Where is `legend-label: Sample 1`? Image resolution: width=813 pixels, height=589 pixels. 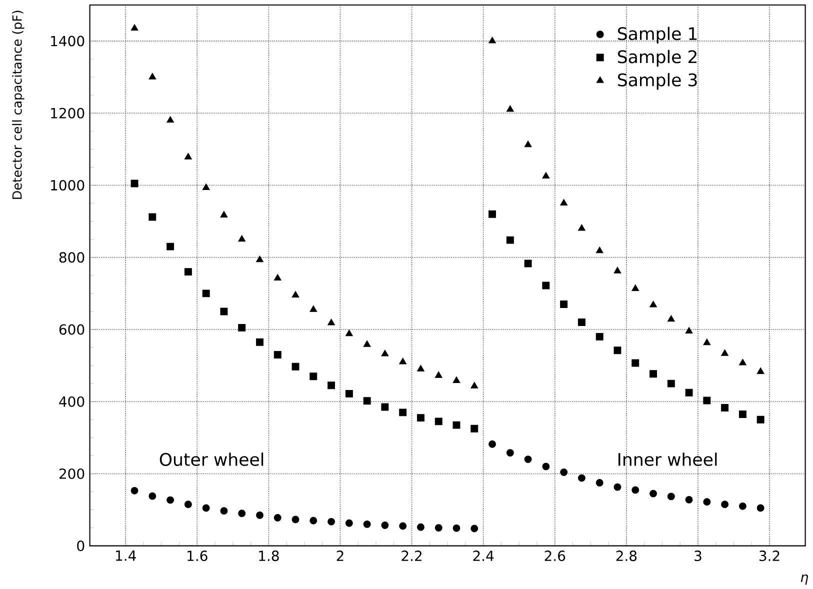 legend-label: Sample 1 is located at coordinates (657, 35).